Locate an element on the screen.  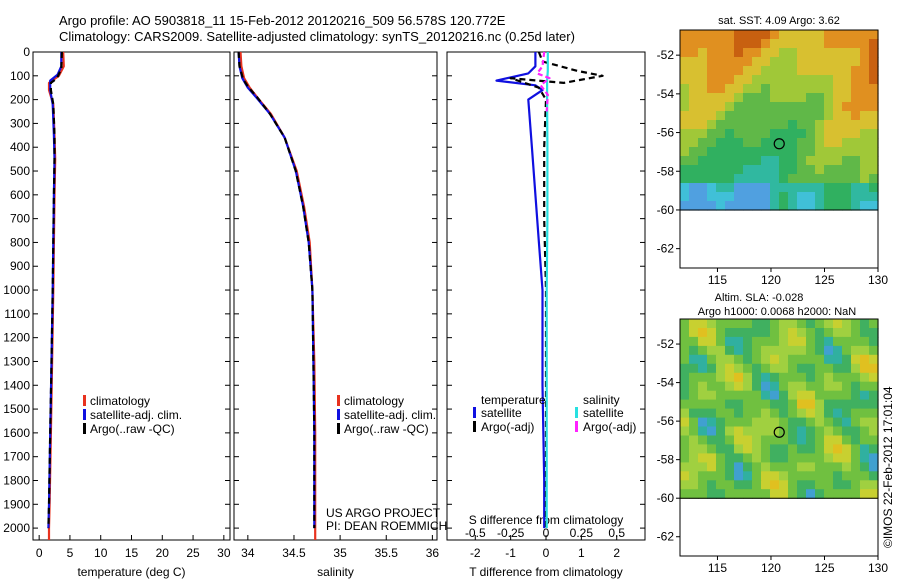
top-x-tick-label: -0.5 is located at coordinates (475, 533).